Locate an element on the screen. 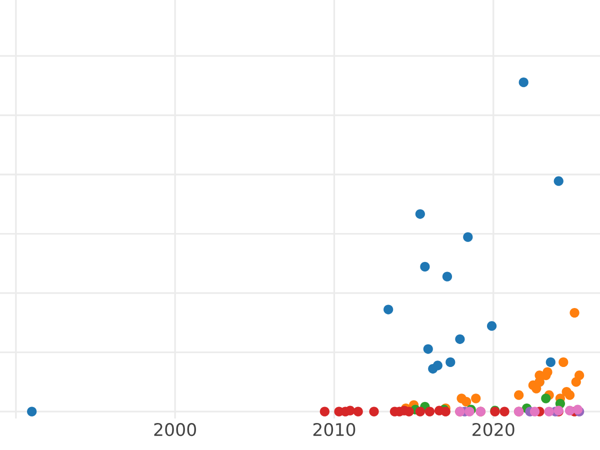 Image resolution: width=600 pixels, height=450 pixels. x-tick-label: 2010 is located at coordinates (334, 429).